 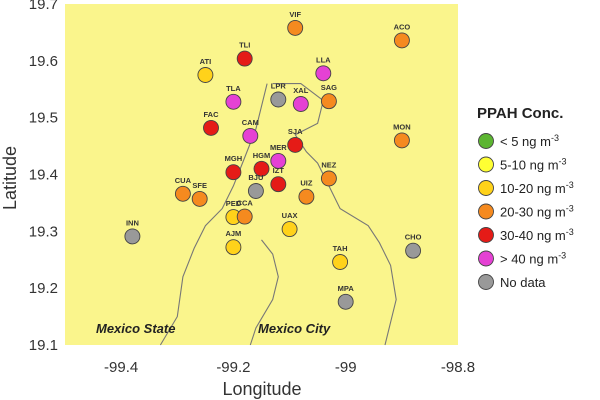 What do you see at coordinates (537, 235) in the screenshot?
I see `legend-label: 30-40 ng m-3` at bounding box center [537, 235].